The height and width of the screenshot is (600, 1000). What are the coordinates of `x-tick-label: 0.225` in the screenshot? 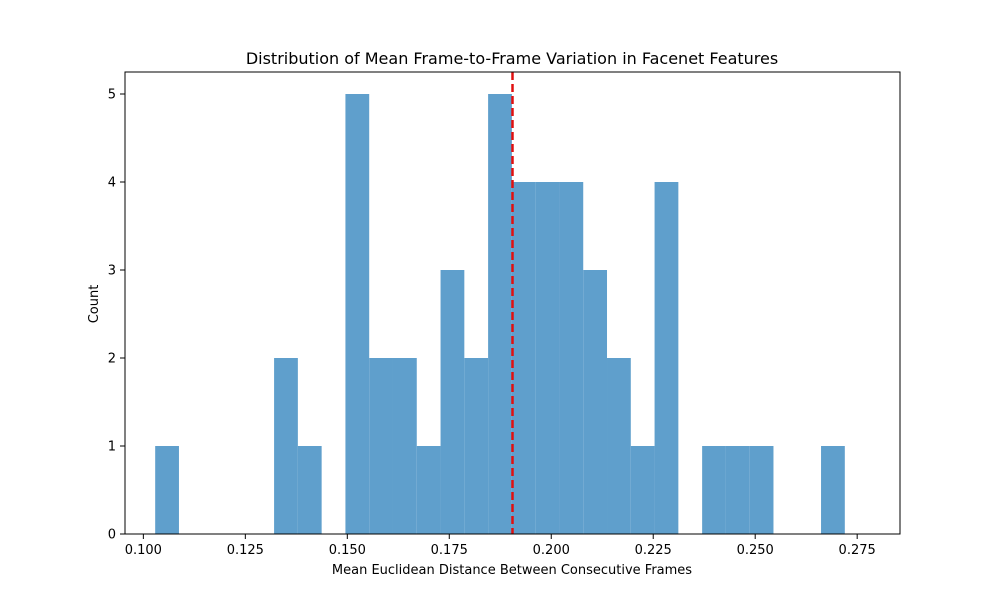 It's located at (653, 550).